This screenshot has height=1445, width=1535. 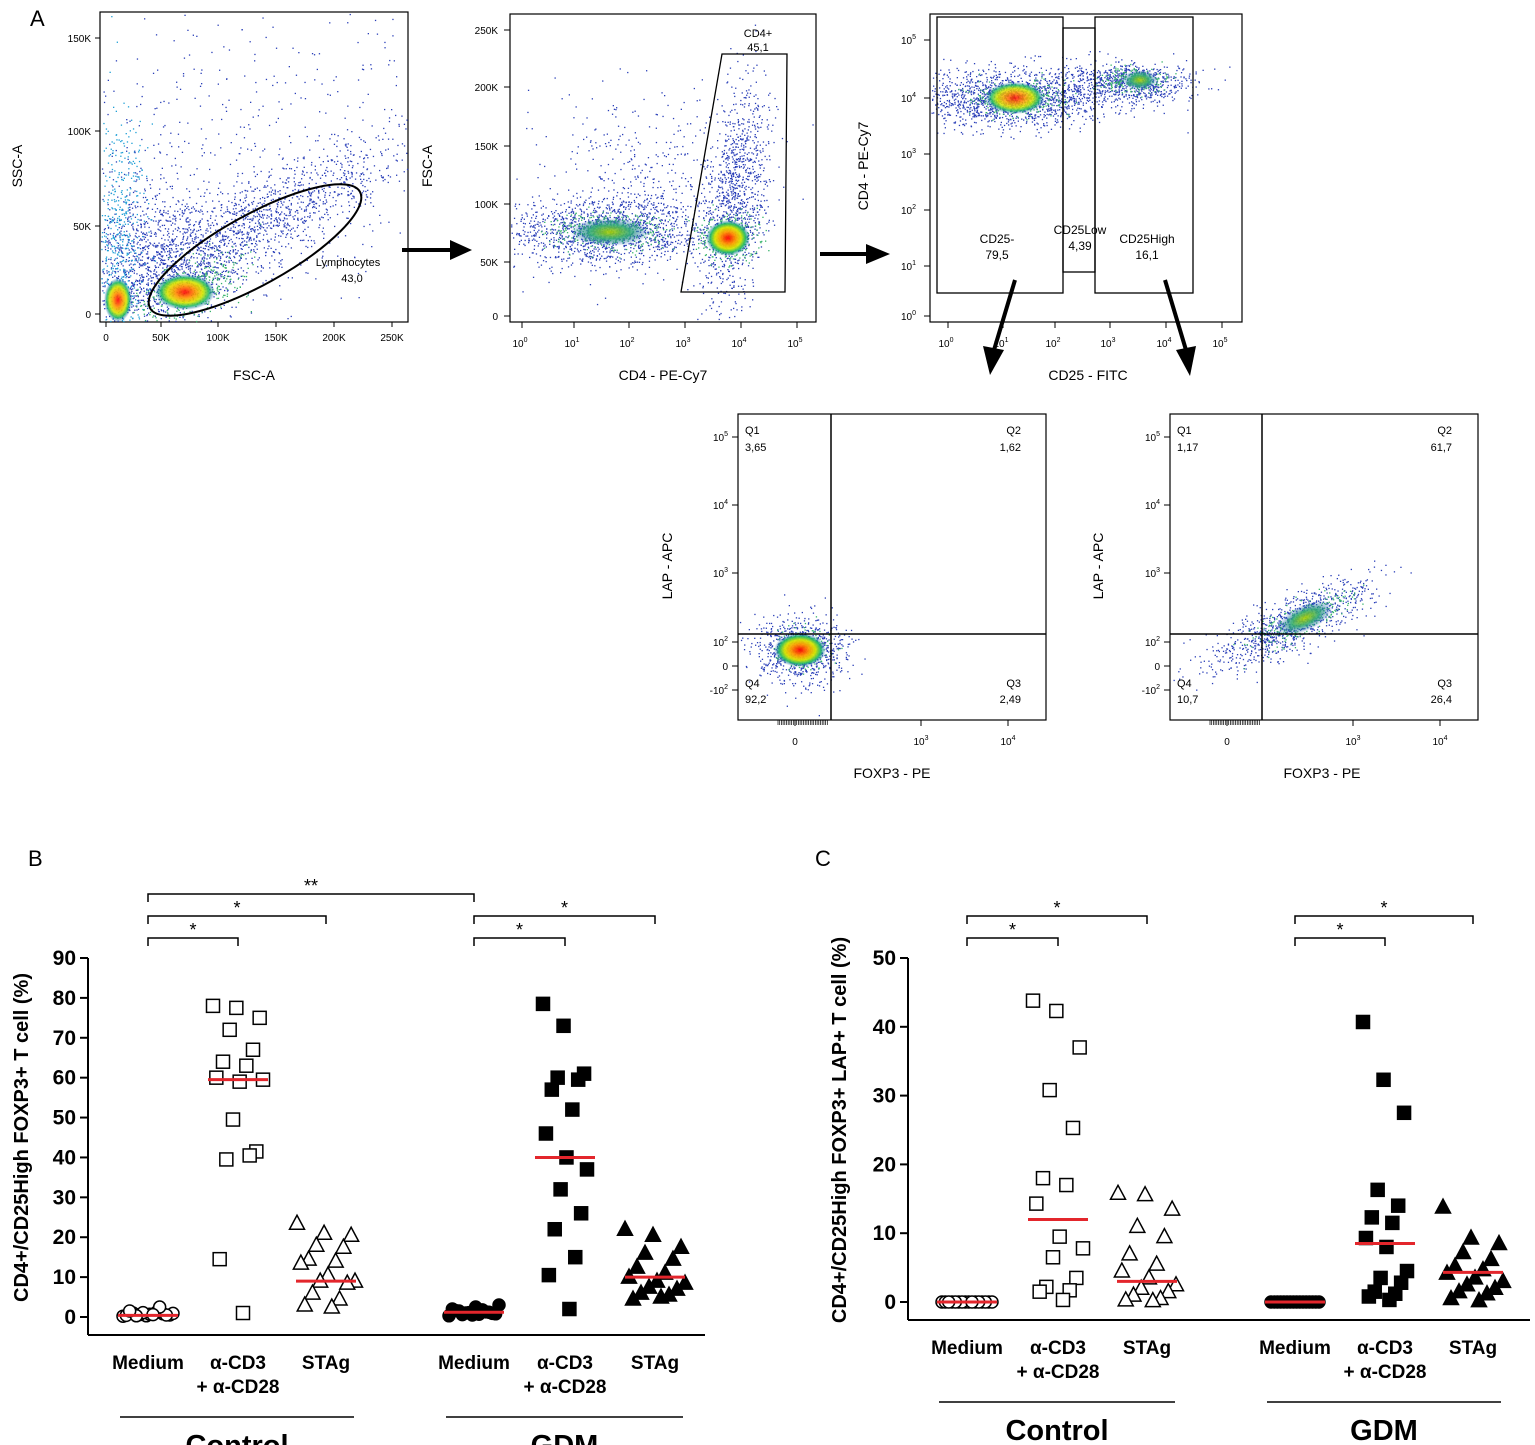 I want to click on quadrant-value: 92,2, so click(x=755, y=700).